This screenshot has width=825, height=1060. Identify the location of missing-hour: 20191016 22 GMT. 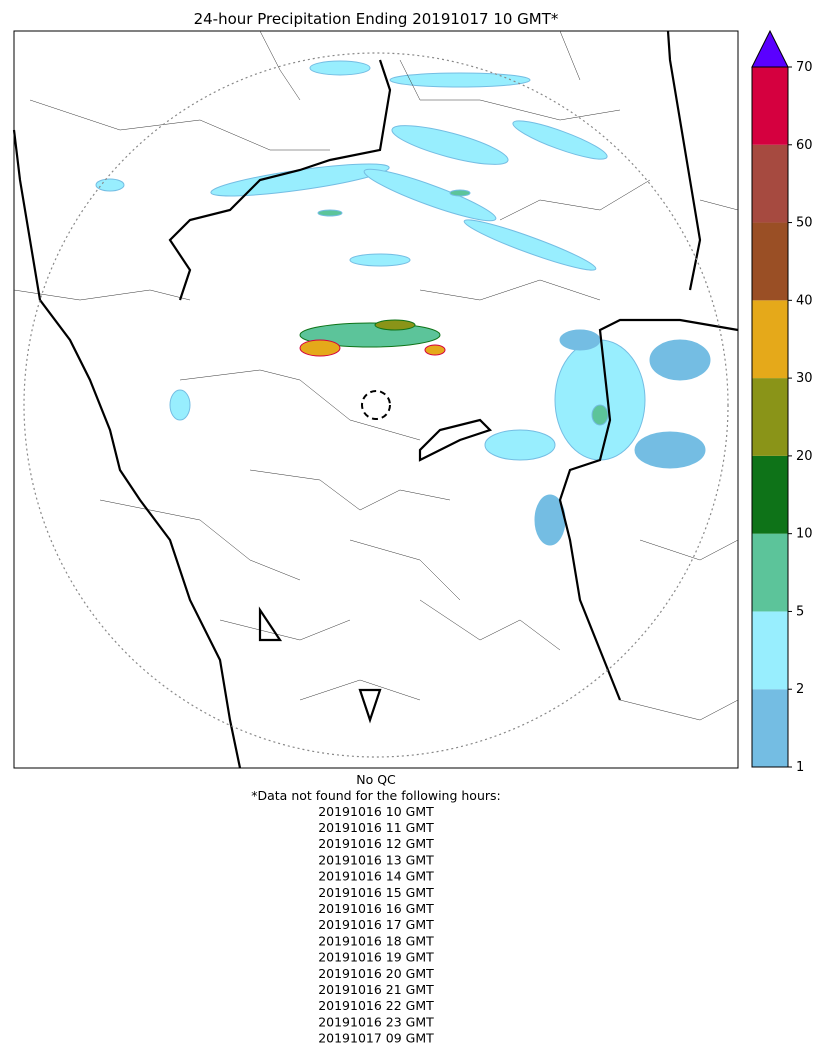
(376, 1005).